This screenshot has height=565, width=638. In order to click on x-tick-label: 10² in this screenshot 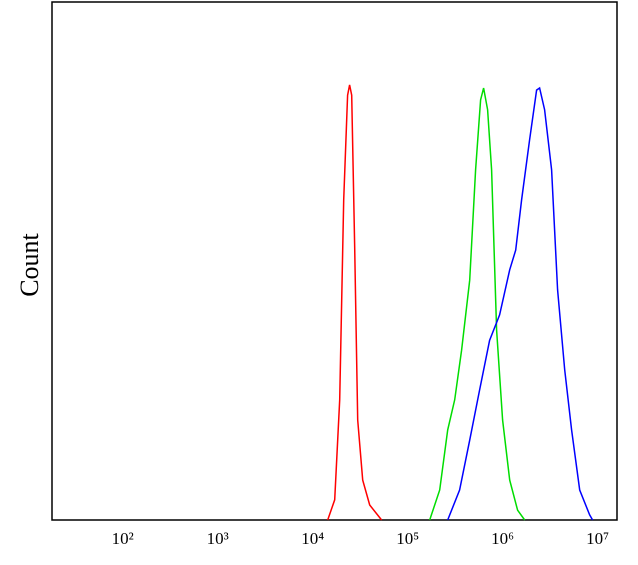, I will do `click(123, 538)`.